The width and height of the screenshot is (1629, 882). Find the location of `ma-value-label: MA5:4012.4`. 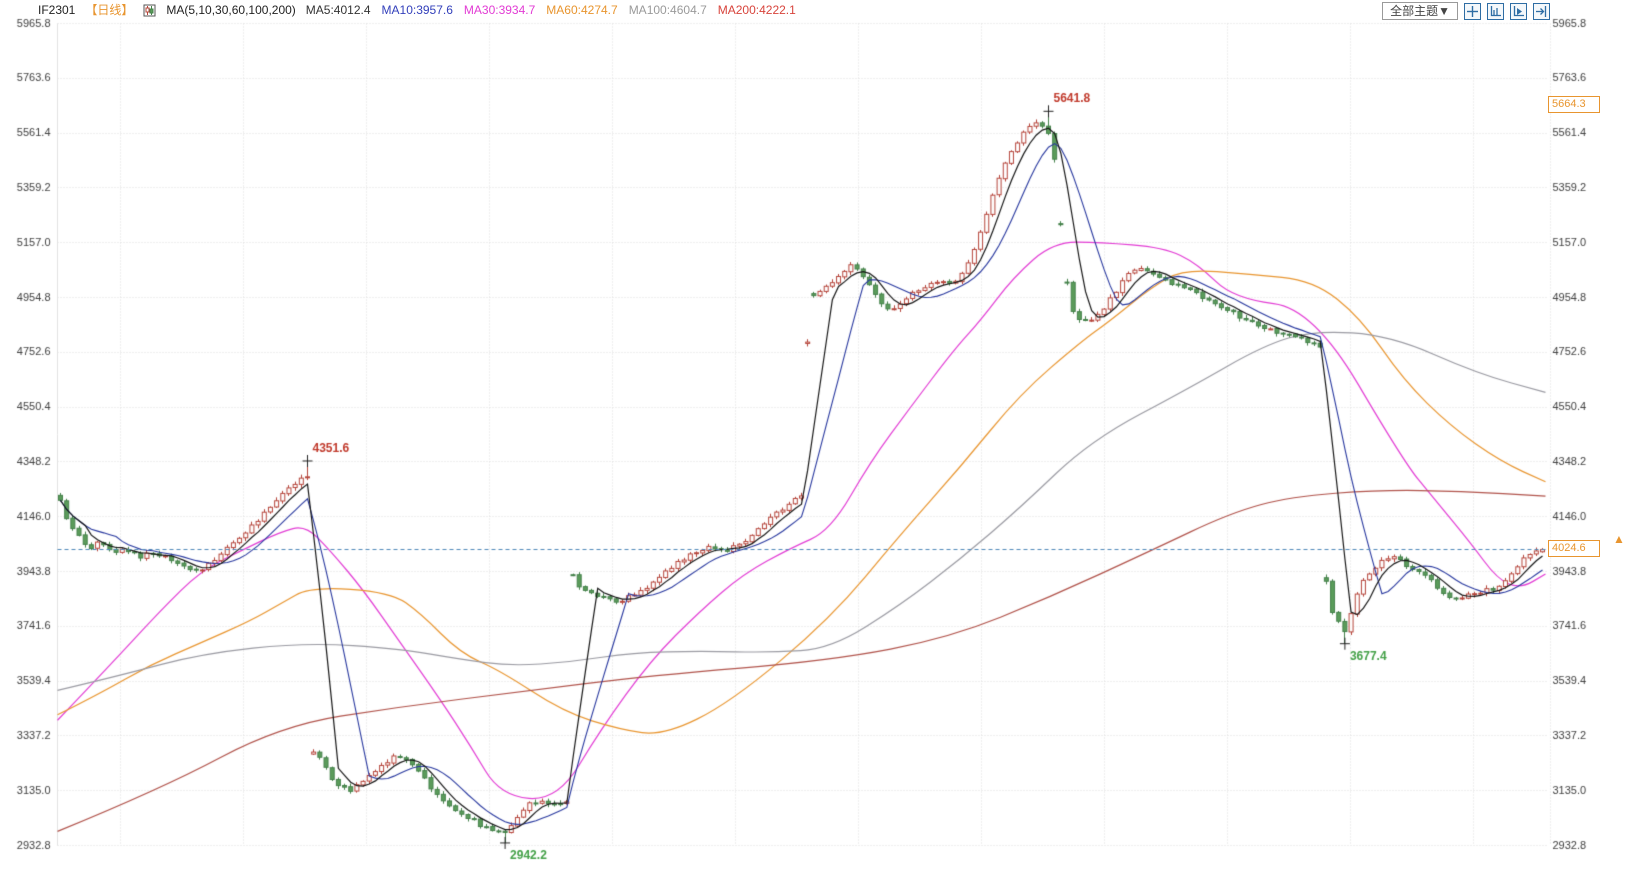

ma-value-label: MA5:4012.4 is located at coordinates (338, 10).